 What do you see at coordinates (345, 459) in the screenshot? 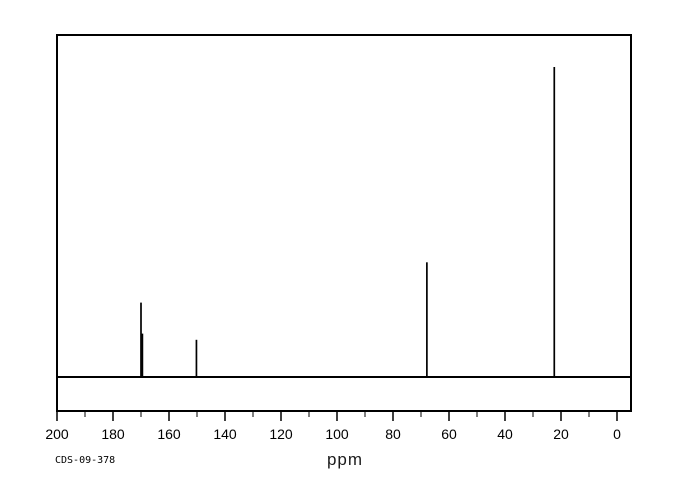
I see `x-axis-unit-label: ppm` at bounding box center [345, 459].